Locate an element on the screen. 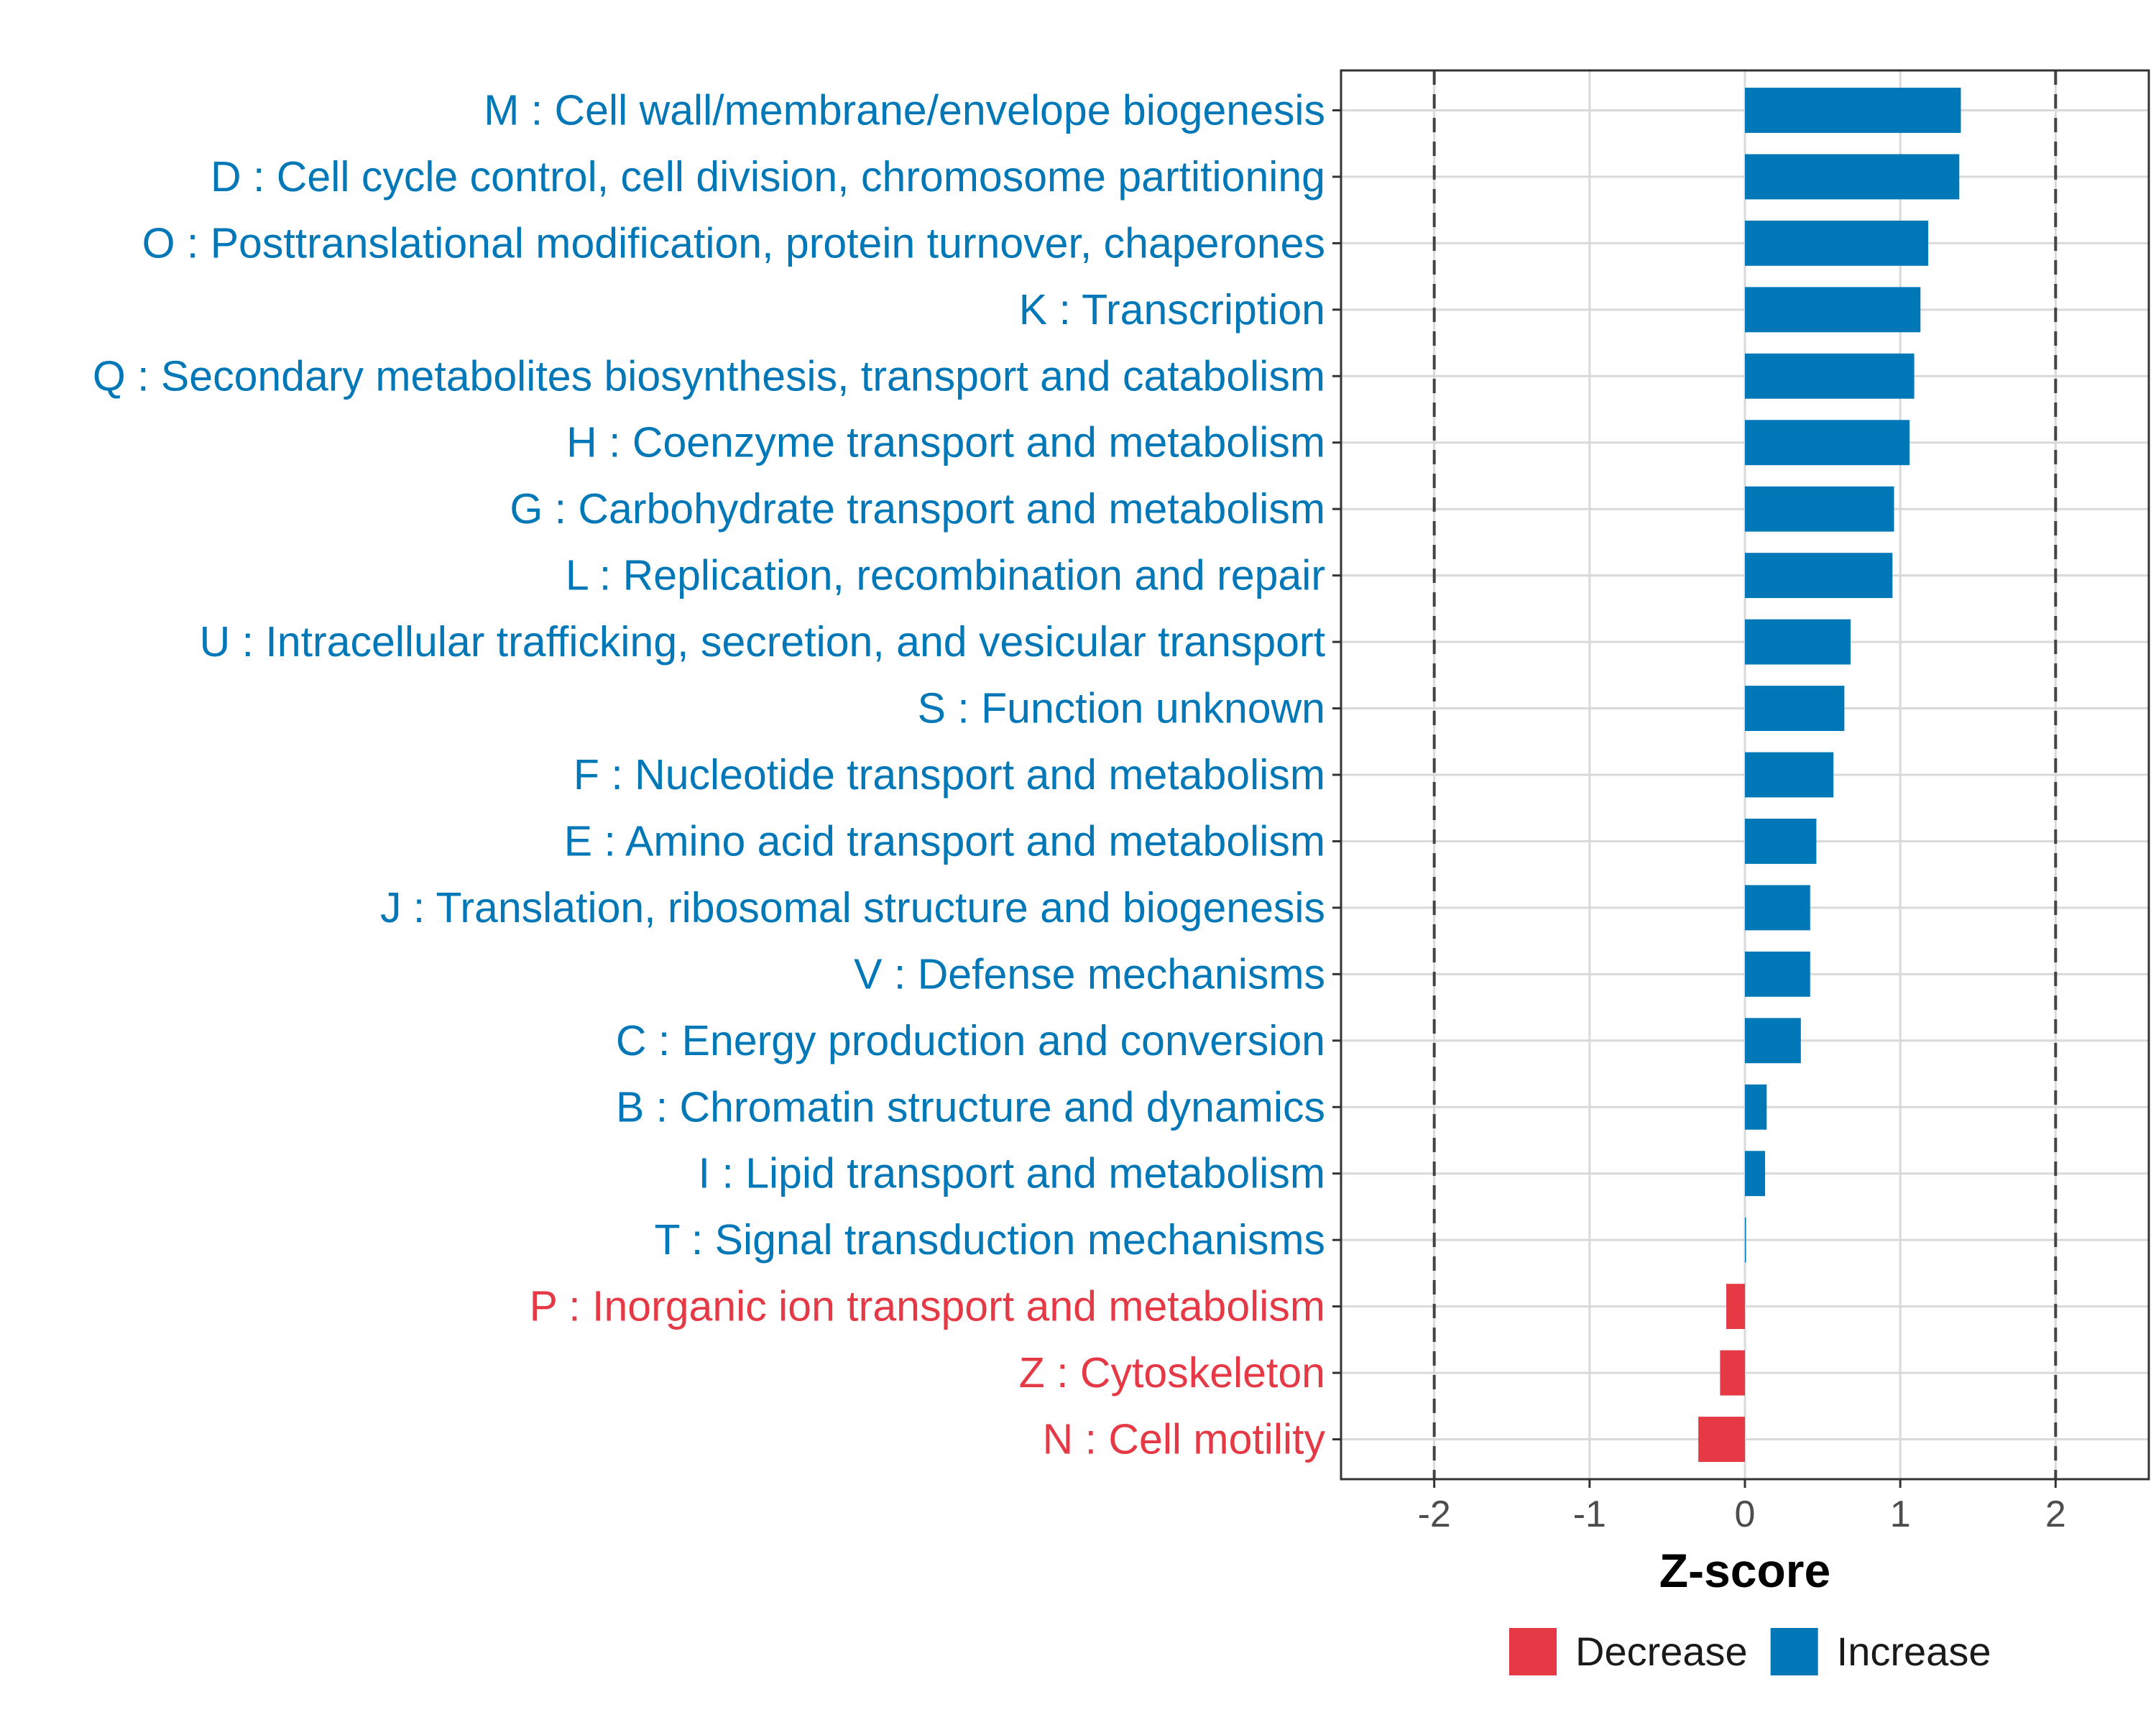  legend-key-decrease is located at coordinates (1533, 1651).